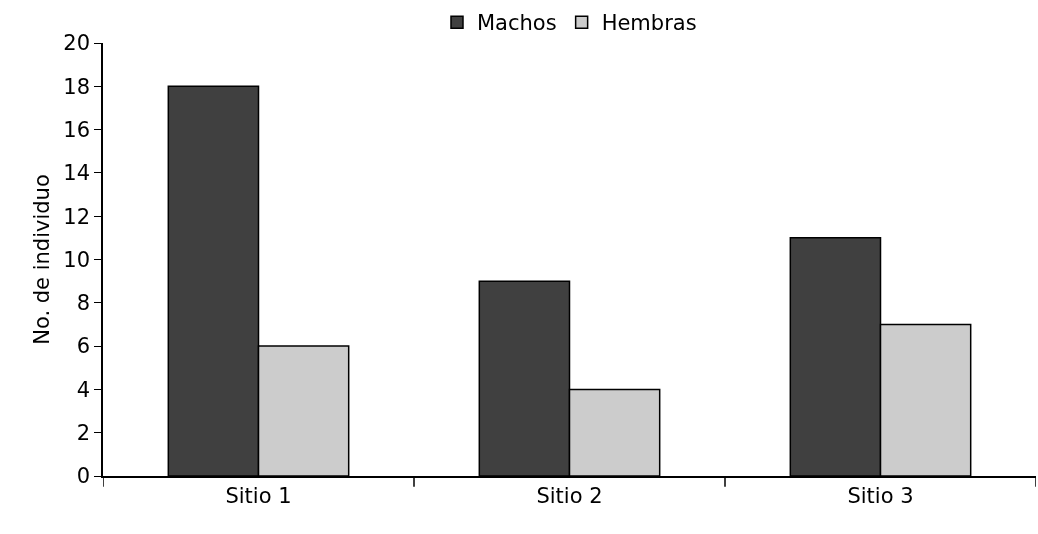 The image size is (1038, 534). What do you see at coordinates (77, 173) in the screenshot?
I see `y-tick-label: 14` at bounding box center [77, 173].